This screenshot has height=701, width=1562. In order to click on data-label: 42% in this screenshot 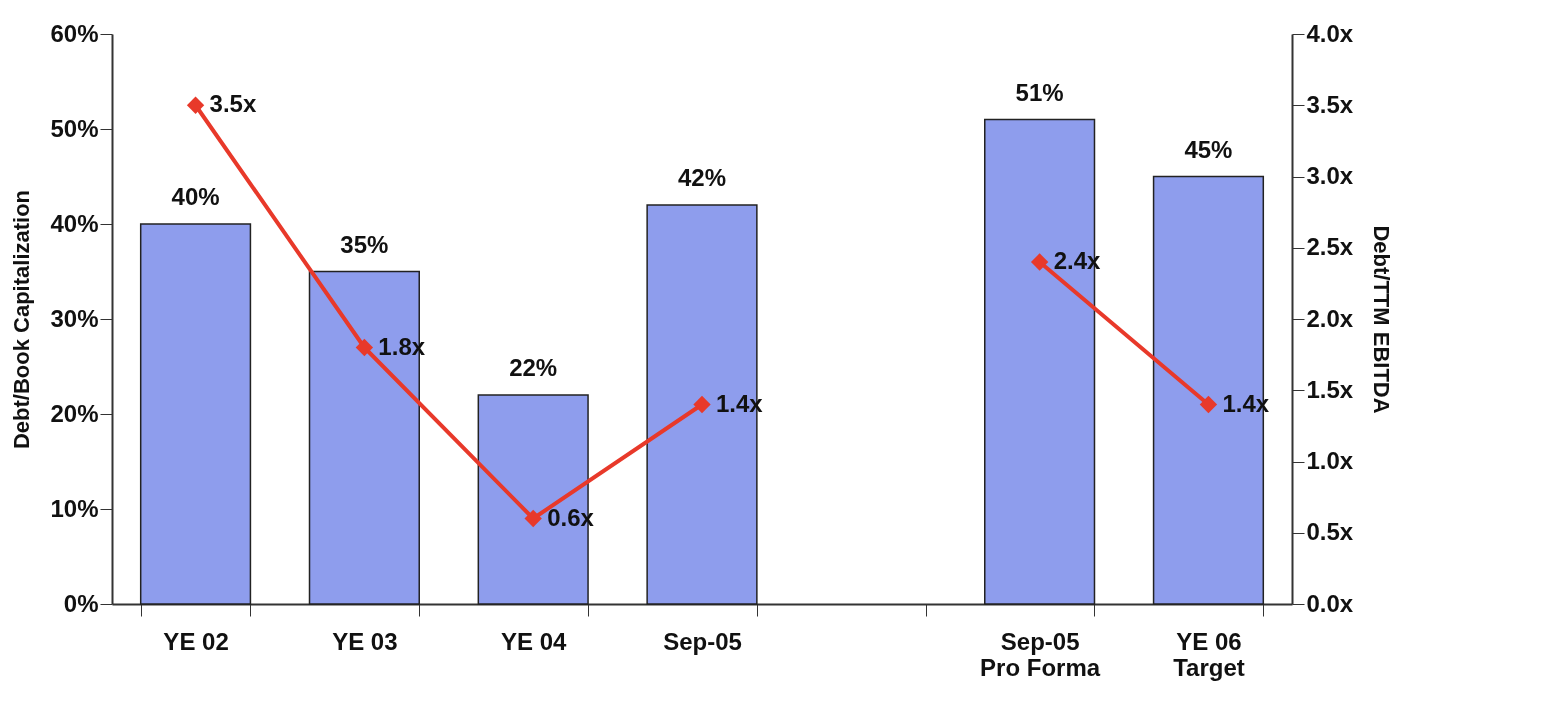, I will do `click(702, 177)`.